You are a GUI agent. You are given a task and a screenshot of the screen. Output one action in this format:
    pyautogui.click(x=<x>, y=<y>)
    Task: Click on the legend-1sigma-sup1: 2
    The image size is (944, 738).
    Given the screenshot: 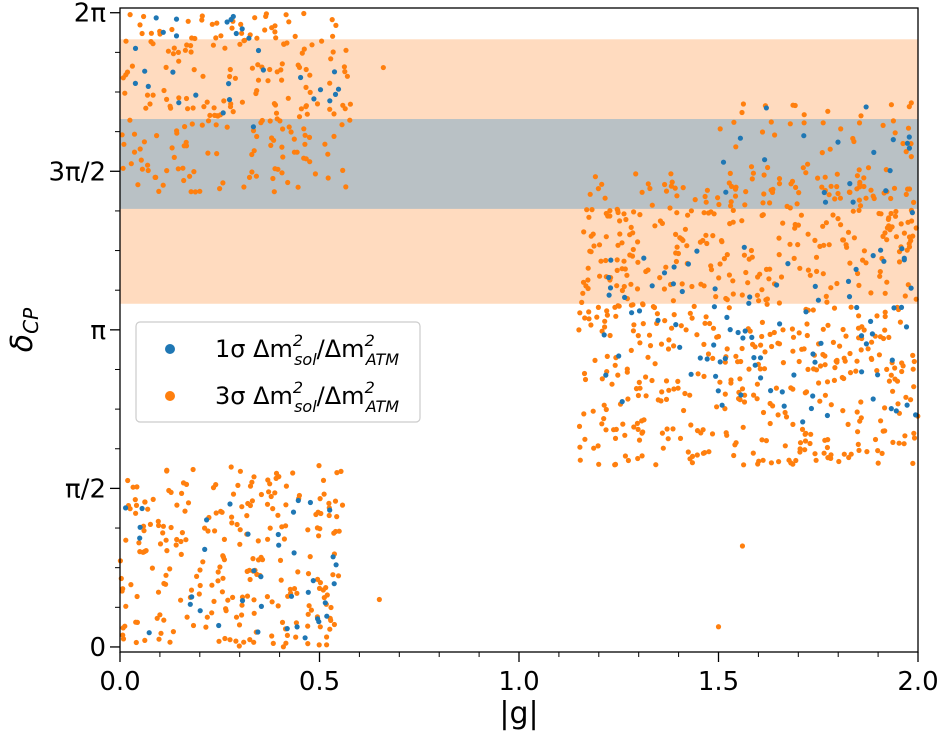 What is the action you would take?
    pyautogui.click(x=298, y=340)
    